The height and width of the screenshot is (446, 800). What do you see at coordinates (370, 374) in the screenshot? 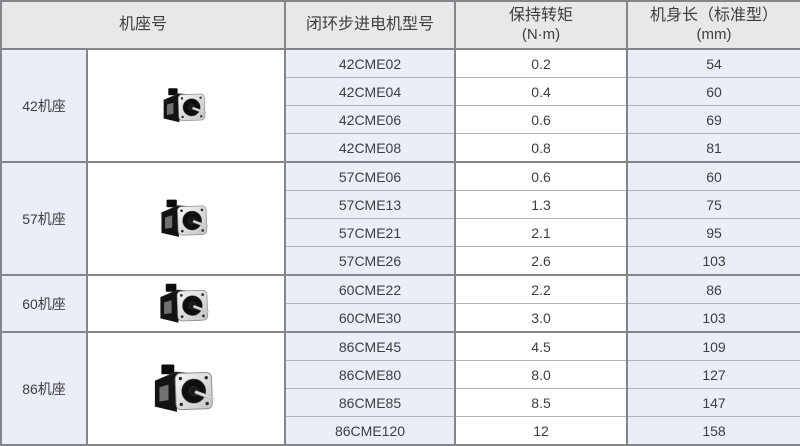
I see `model-cell: 86CME80` at bounding box center [370, 374].